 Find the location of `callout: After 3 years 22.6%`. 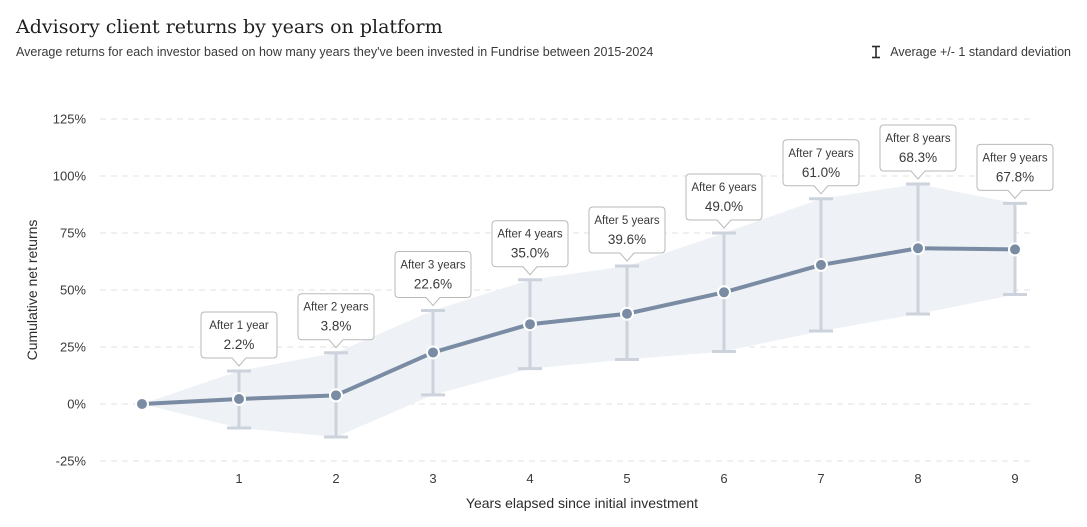

callout: After 3 years 22.6% is located at coordinates (433, 279).